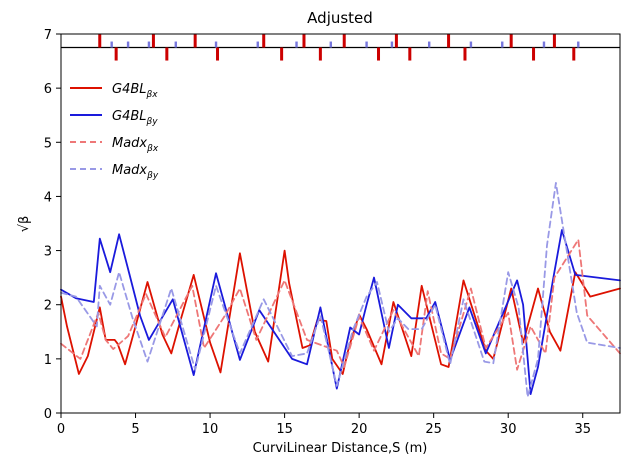 This screenshot has height=458, width=621. Describe the element at coordinates (340, 18) in the screenshot. I see `chart-title: Adjusted` at that location.